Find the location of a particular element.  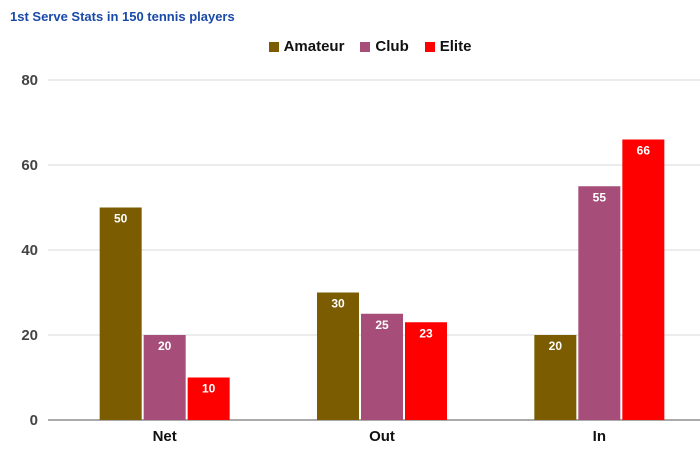

y-tick-label: 60 is located at coordinates (29, 165).